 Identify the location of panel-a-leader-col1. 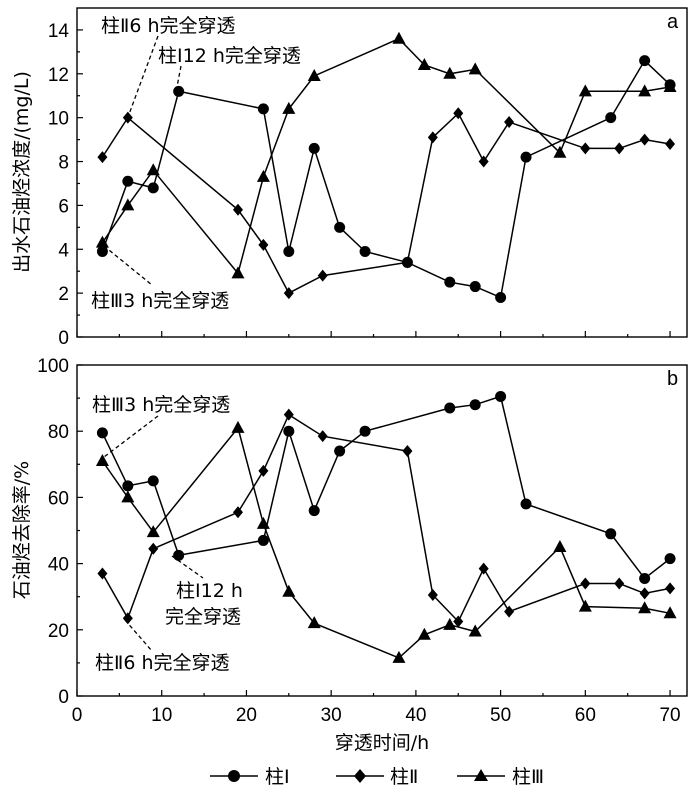
(178, 79).